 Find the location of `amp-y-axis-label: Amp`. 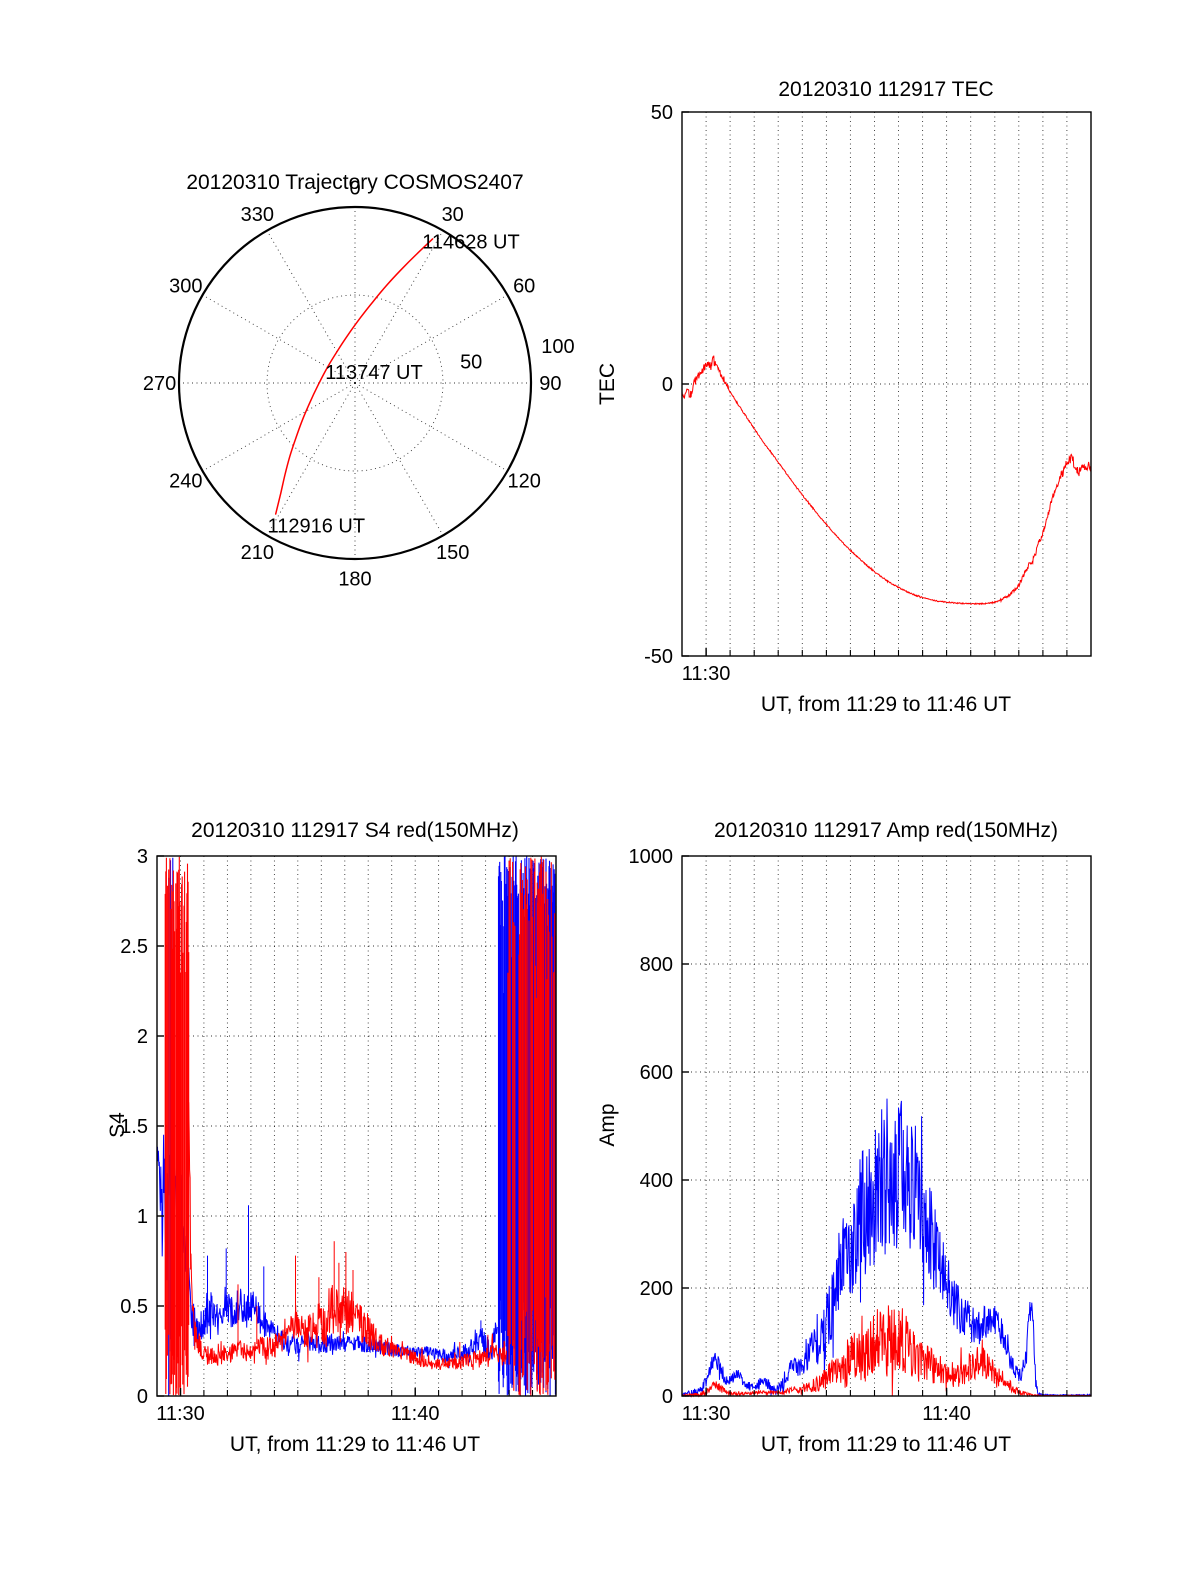

amp-y-axis-label: Amp is located at coordinates (607, 1125).